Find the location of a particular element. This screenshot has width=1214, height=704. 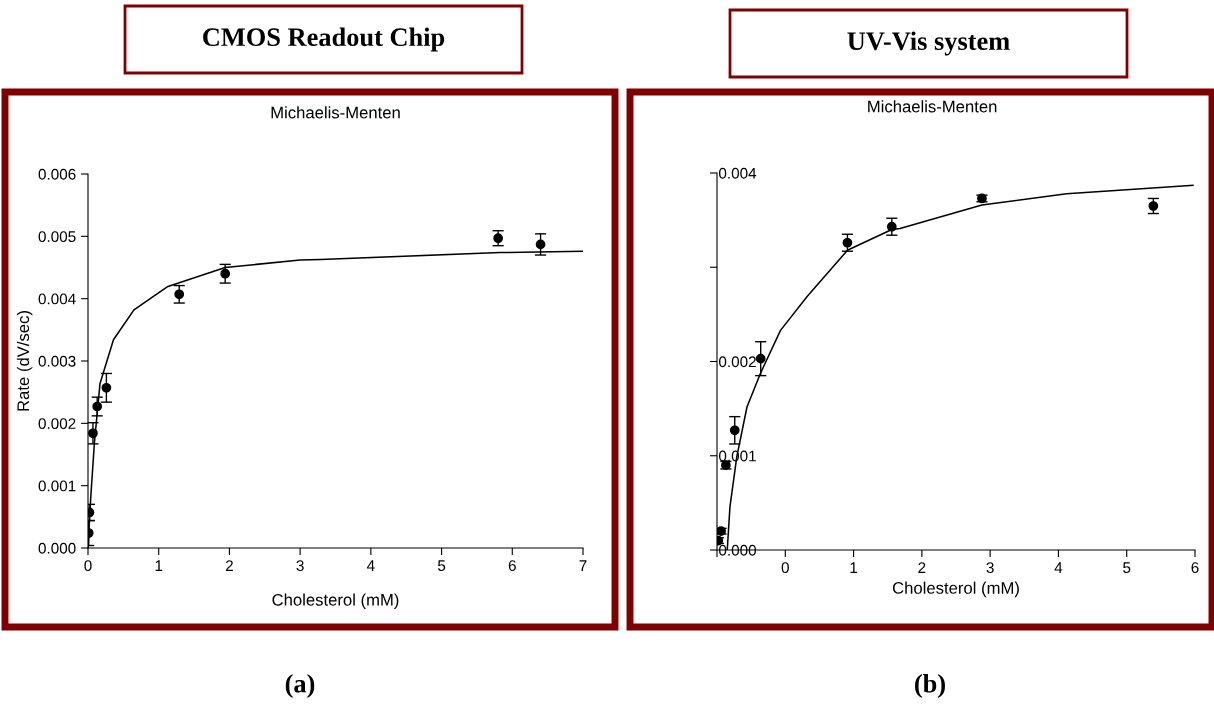

y-tick-label: 0.005 is located at coordinates (57, 237).